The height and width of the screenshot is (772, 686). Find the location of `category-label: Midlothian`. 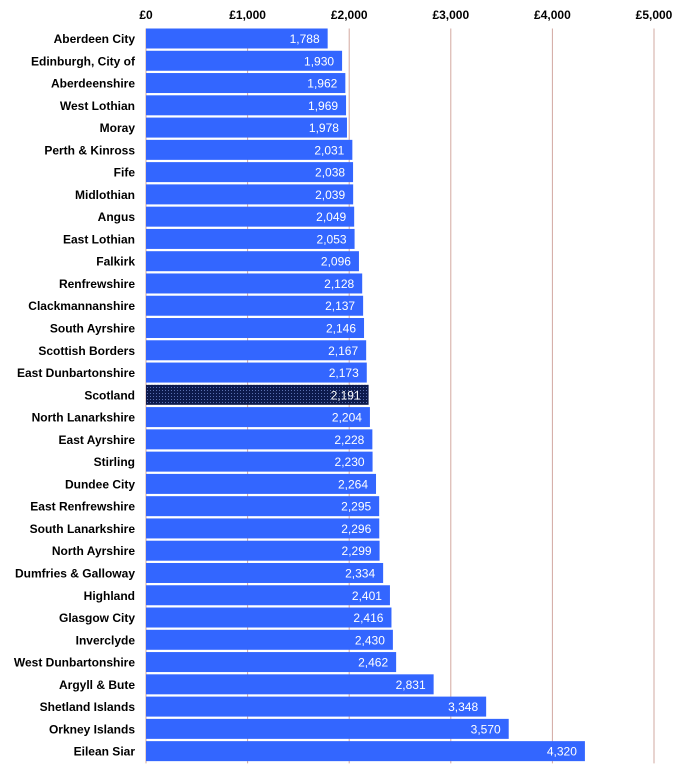

category-label: Midlothian is located at coordinates (105, 195).